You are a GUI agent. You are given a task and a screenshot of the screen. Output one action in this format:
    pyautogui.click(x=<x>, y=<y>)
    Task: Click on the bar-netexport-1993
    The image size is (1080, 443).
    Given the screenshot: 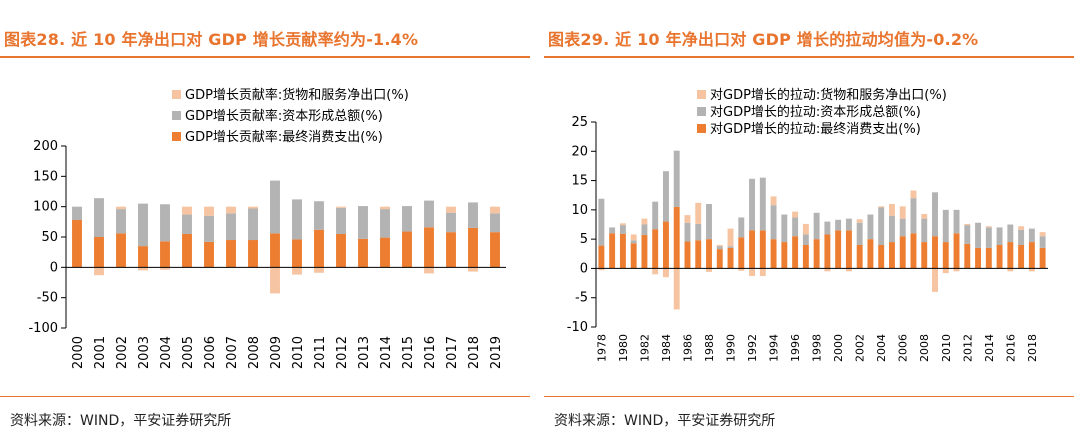 What is the action you would take?
    pyautogui.click(x=762, y=272)
    